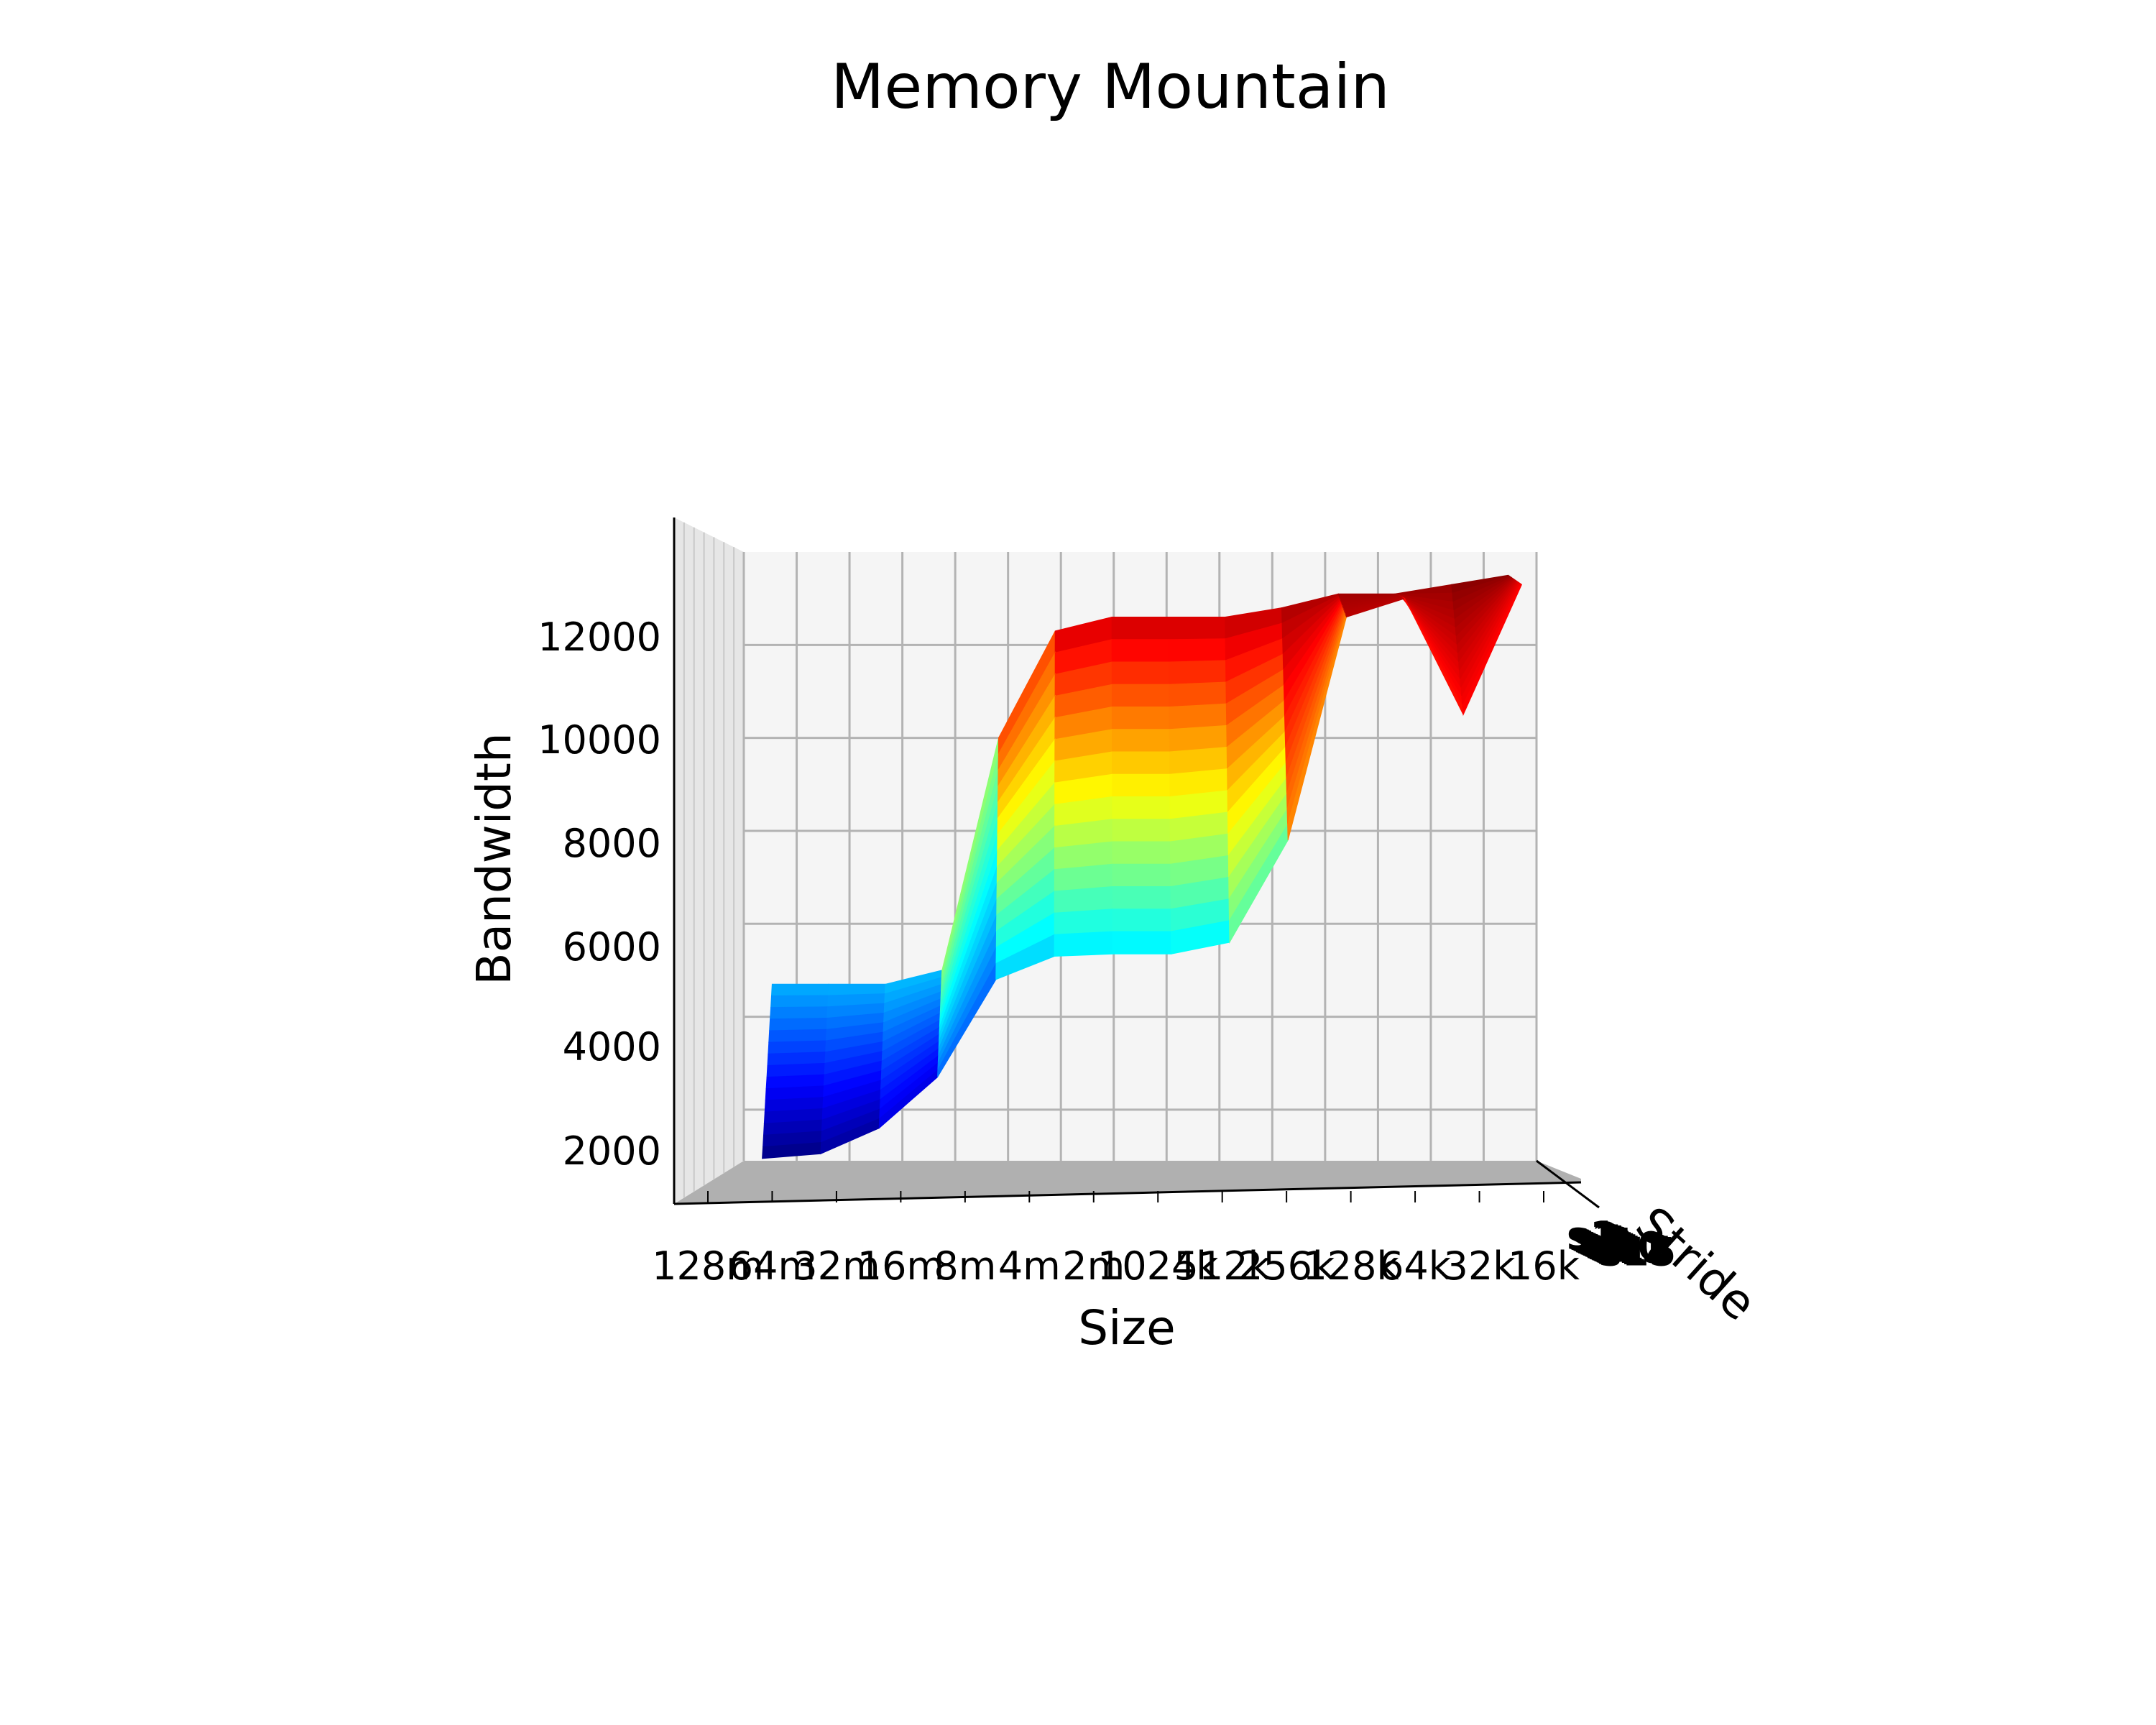 The image size is (2156, 1725). I want to click on y-tick-label: s9, so click(1611, 1245).